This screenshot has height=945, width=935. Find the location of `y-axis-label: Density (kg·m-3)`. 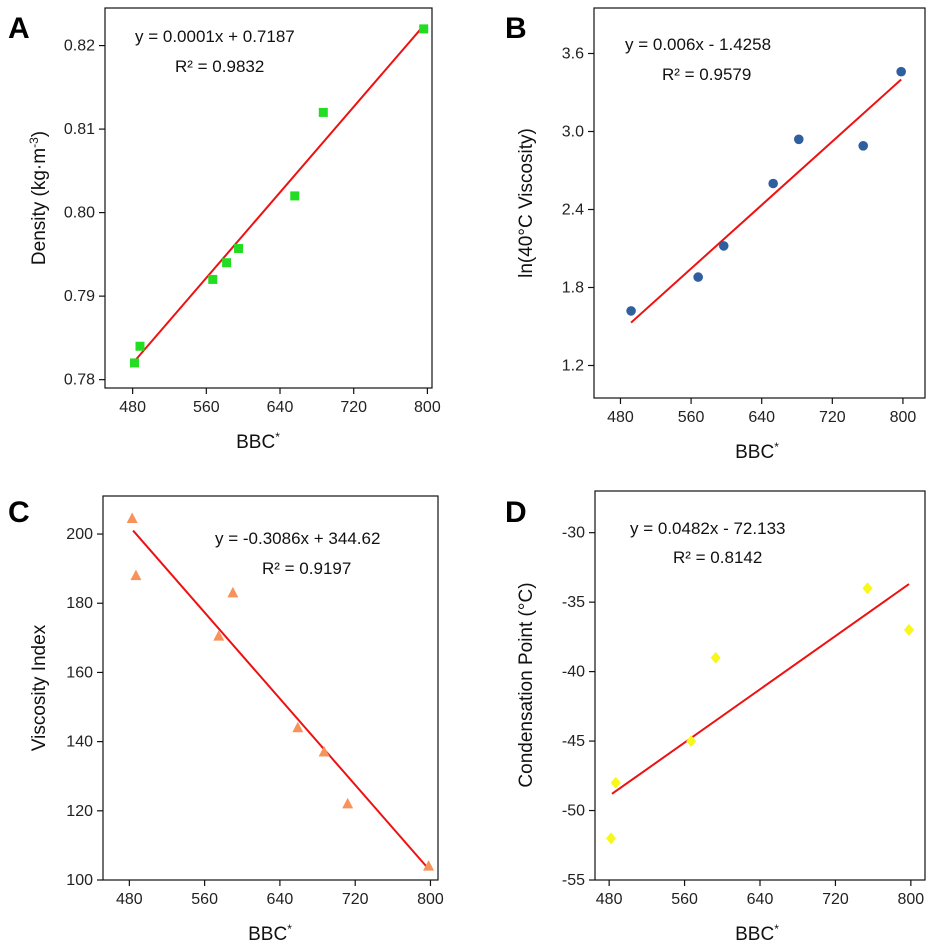

y-axis-label: Density (kg·m-3) is located at coordinates (38, 198).